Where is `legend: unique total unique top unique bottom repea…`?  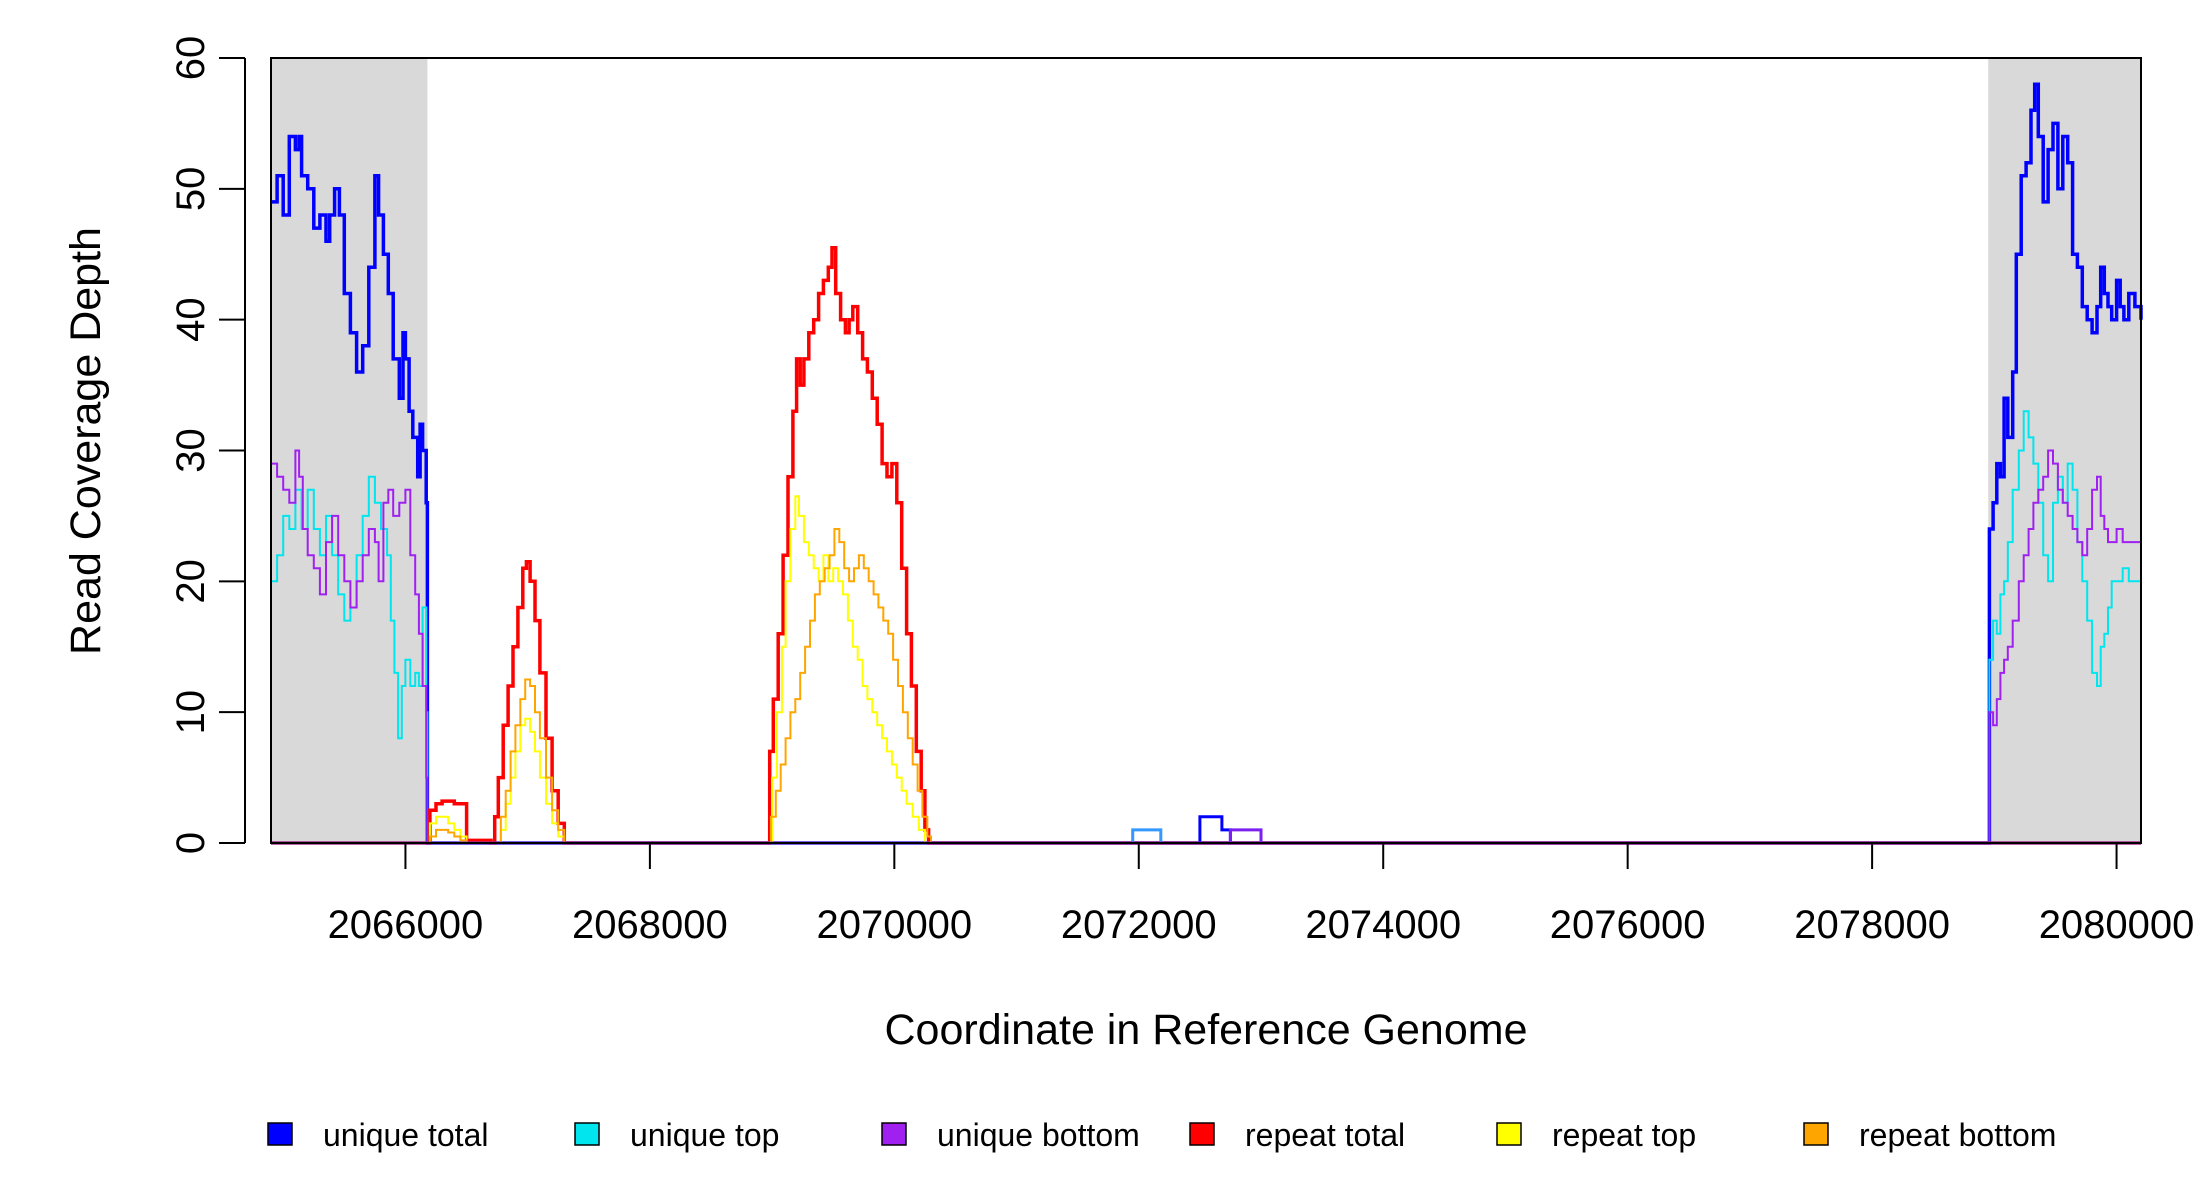 legend: unique total unique top unique bottom repea… is located at coordinates (1161, 1135).